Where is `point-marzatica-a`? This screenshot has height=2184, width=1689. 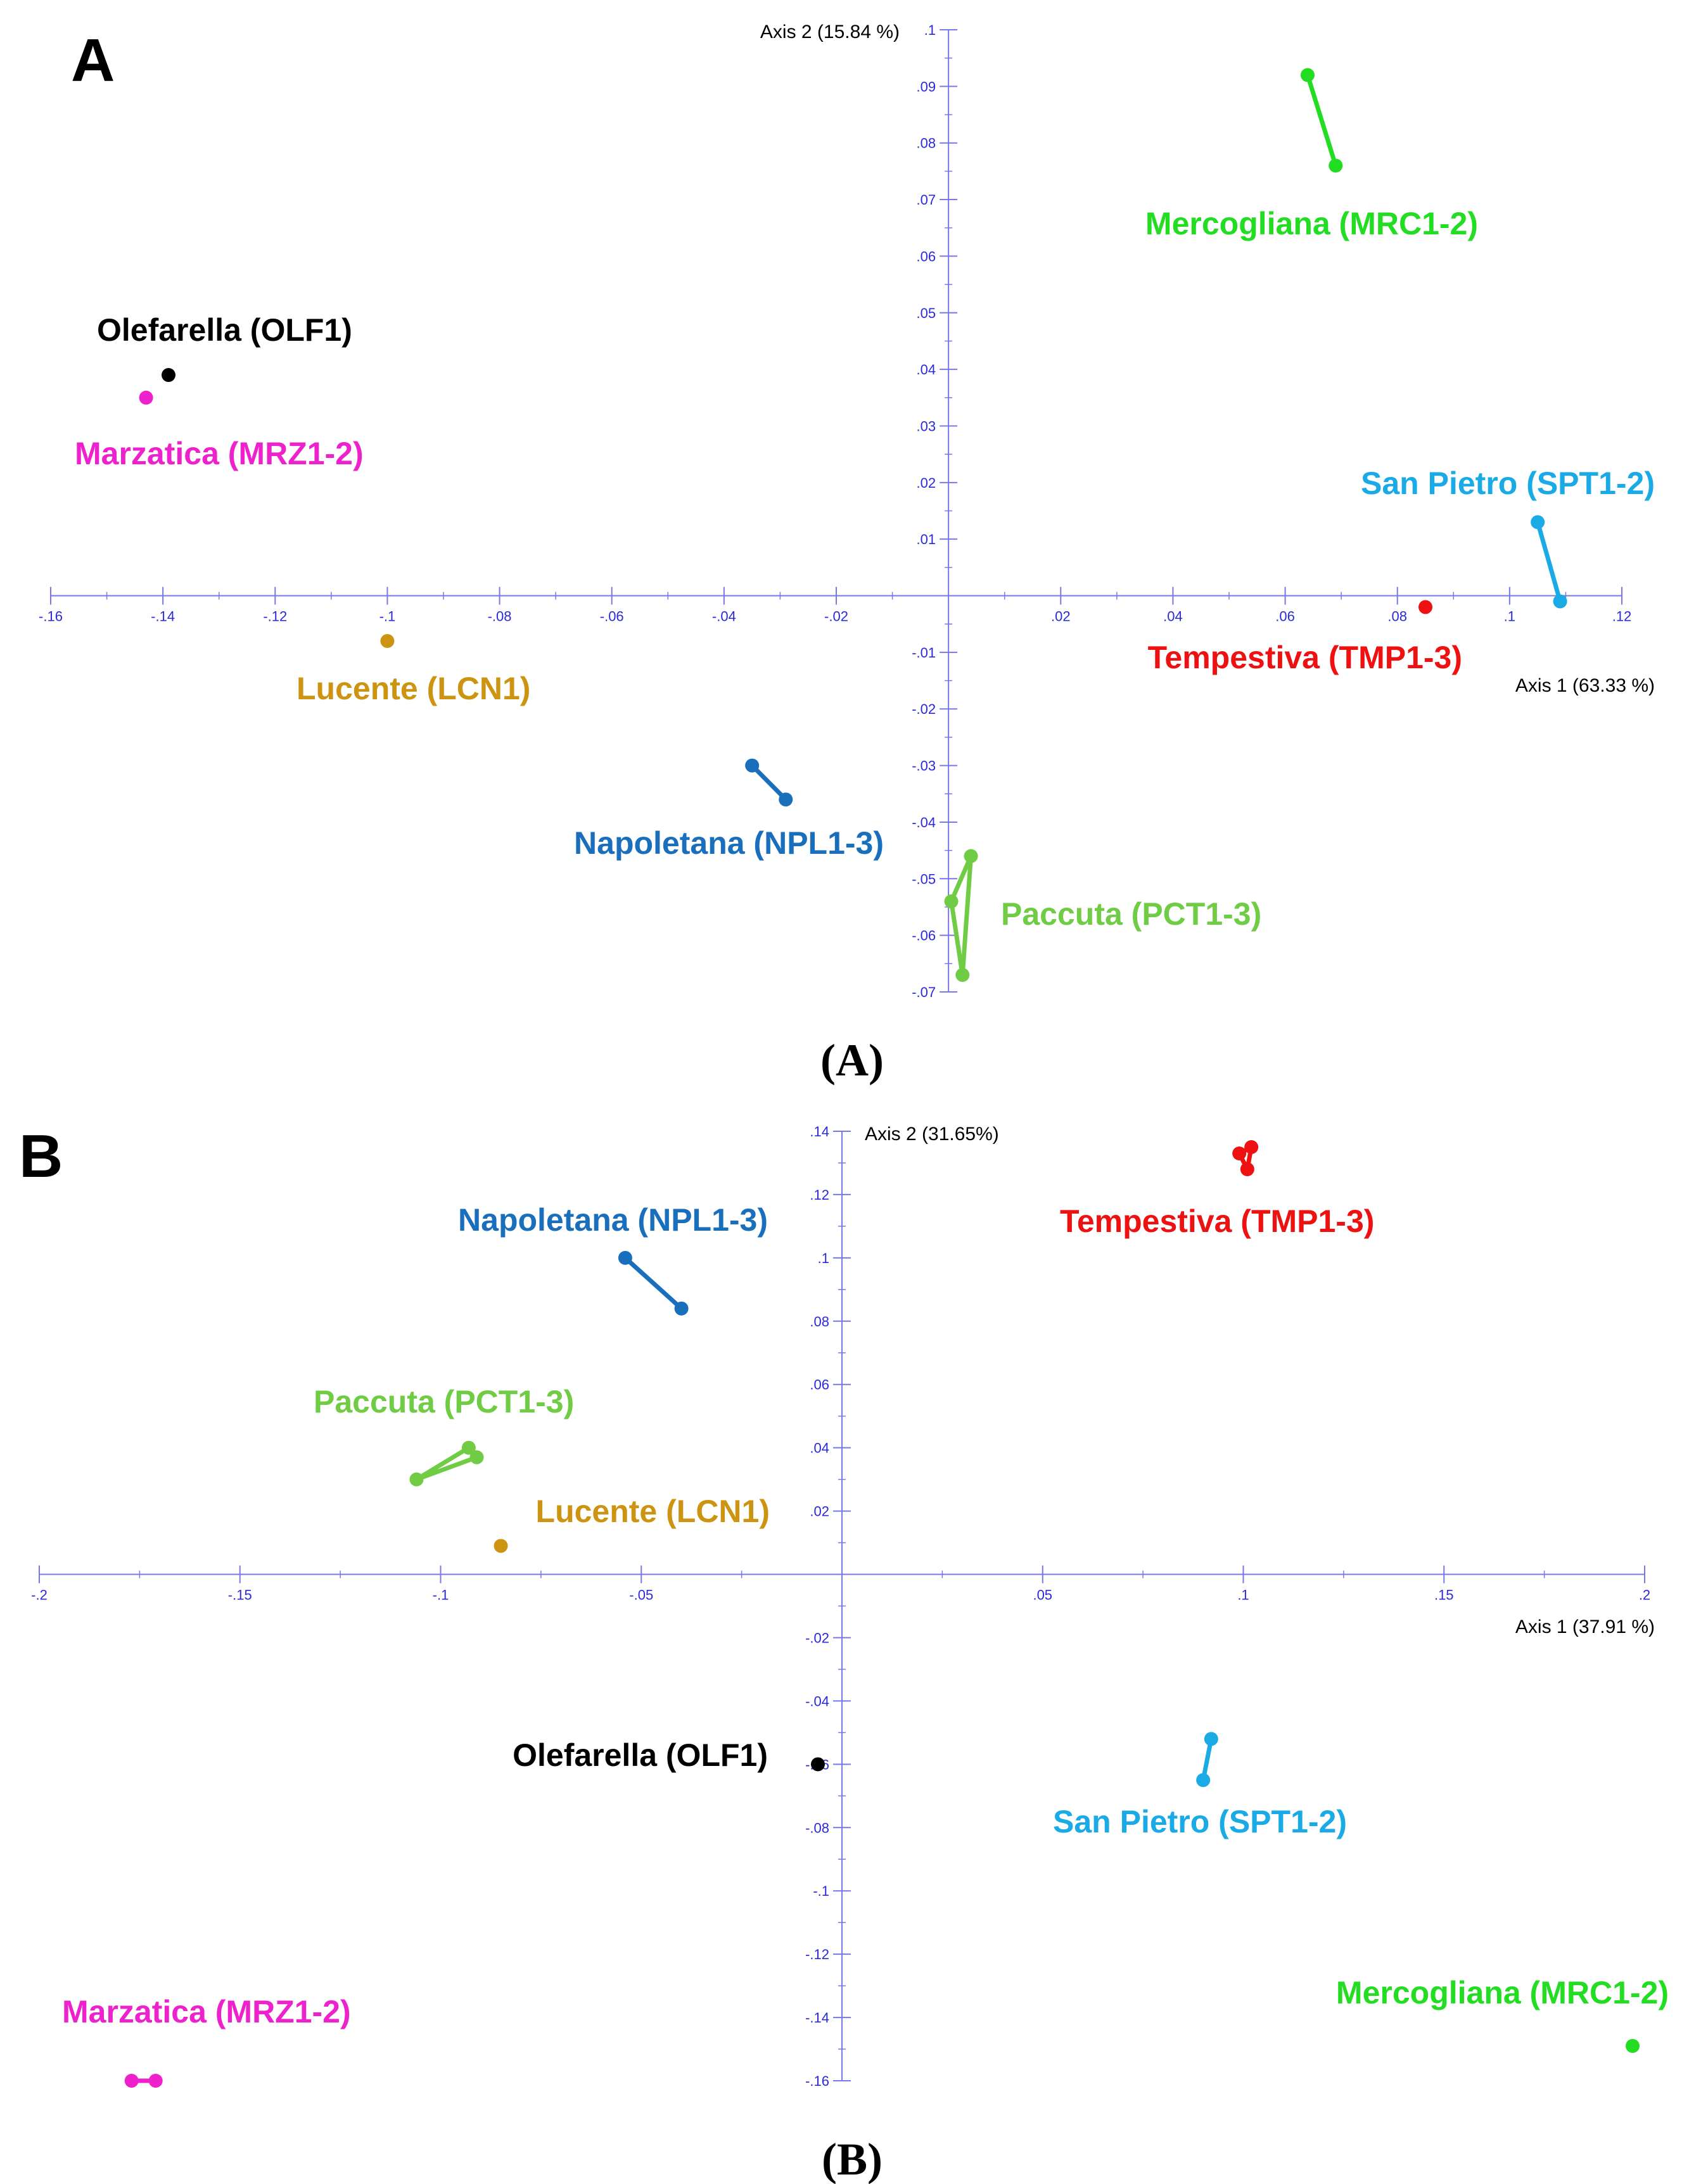 point-marzatica-a is located at coordinates (146, 397).